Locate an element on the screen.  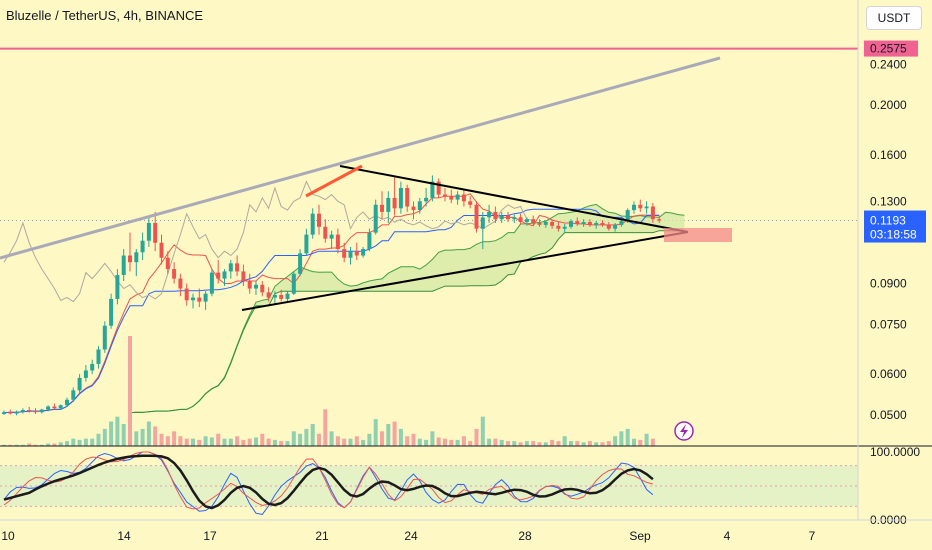
volume-bars is located at coordinates (328, 391).